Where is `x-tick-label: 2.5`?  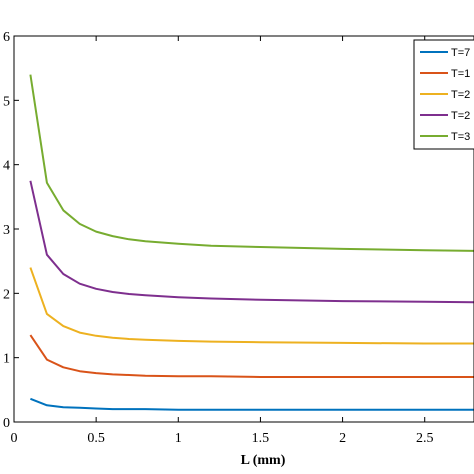
x-tick-label: 2.5 is located at coordinates (425, 438).